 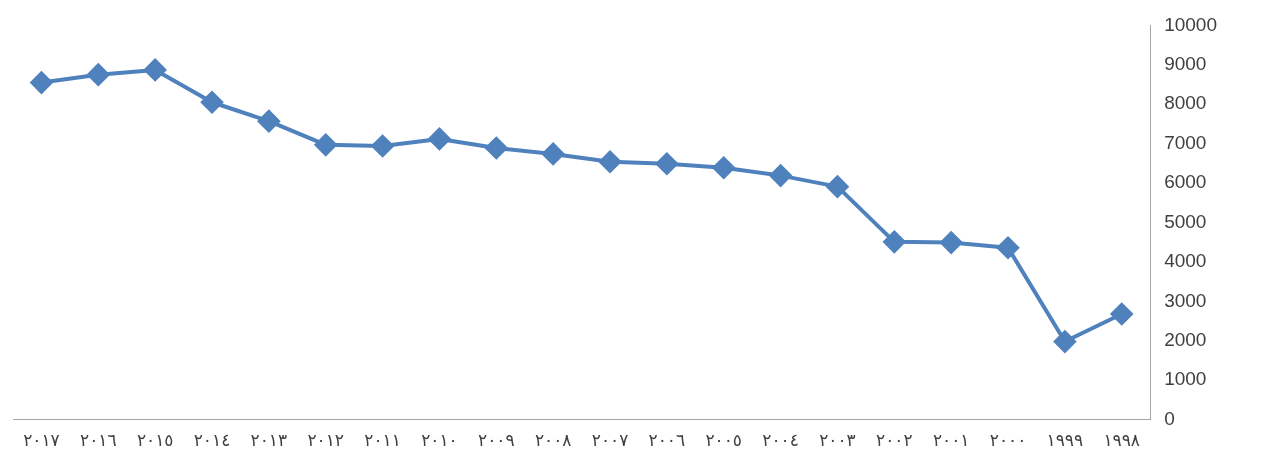 I want to click on x-tick-label: ١٩٩٨, so click(x=1121, y=440).